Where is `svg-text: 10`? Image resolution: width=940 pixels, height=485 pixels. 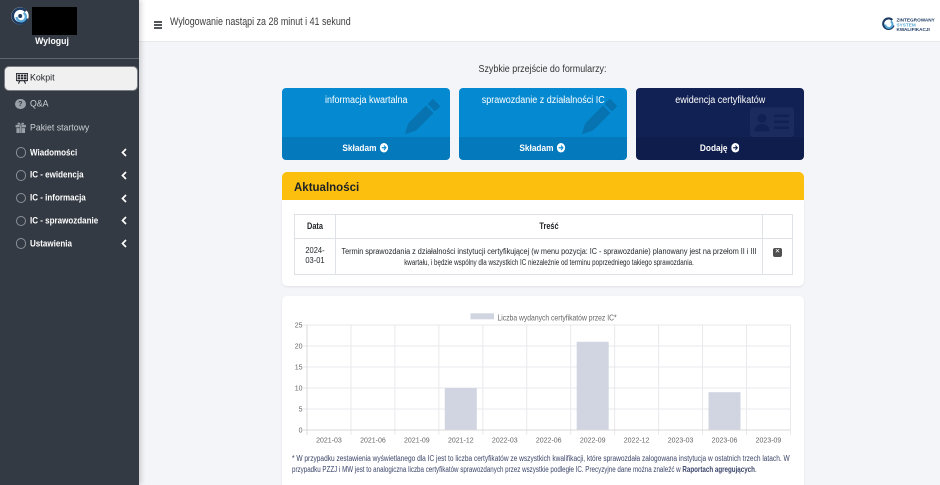 svg-text: 10 is located at coordinates (298, 389).